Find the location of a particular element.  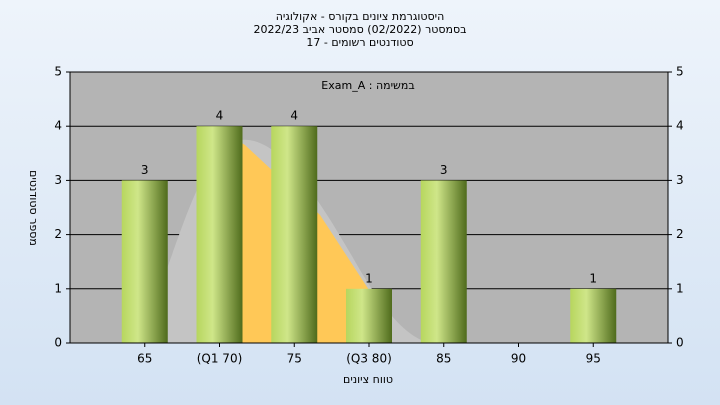

y2-tick-label: 1 is located at coordinates (680, 288).